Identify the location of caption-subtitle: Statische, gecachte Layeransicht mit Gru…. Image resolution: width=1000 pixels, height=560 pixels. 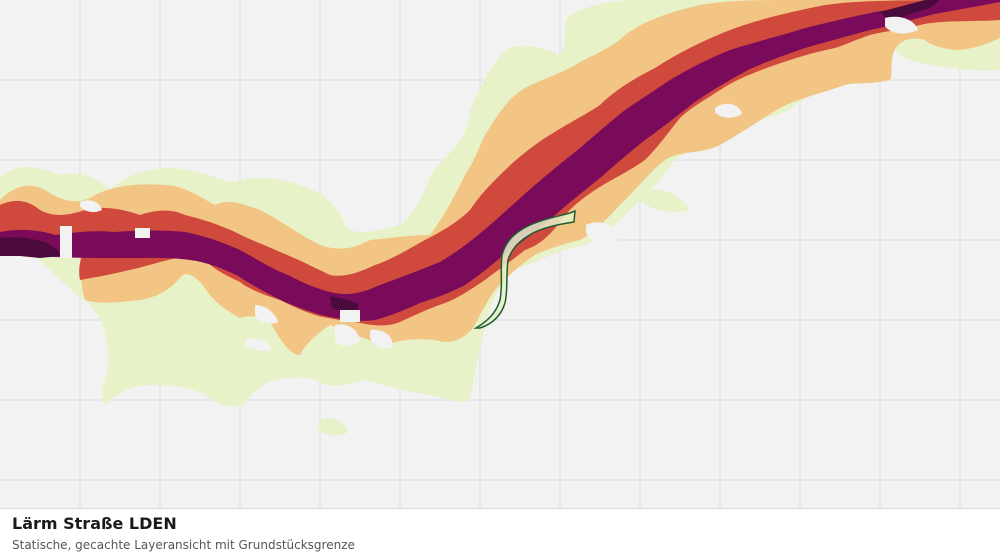
(183, 545).